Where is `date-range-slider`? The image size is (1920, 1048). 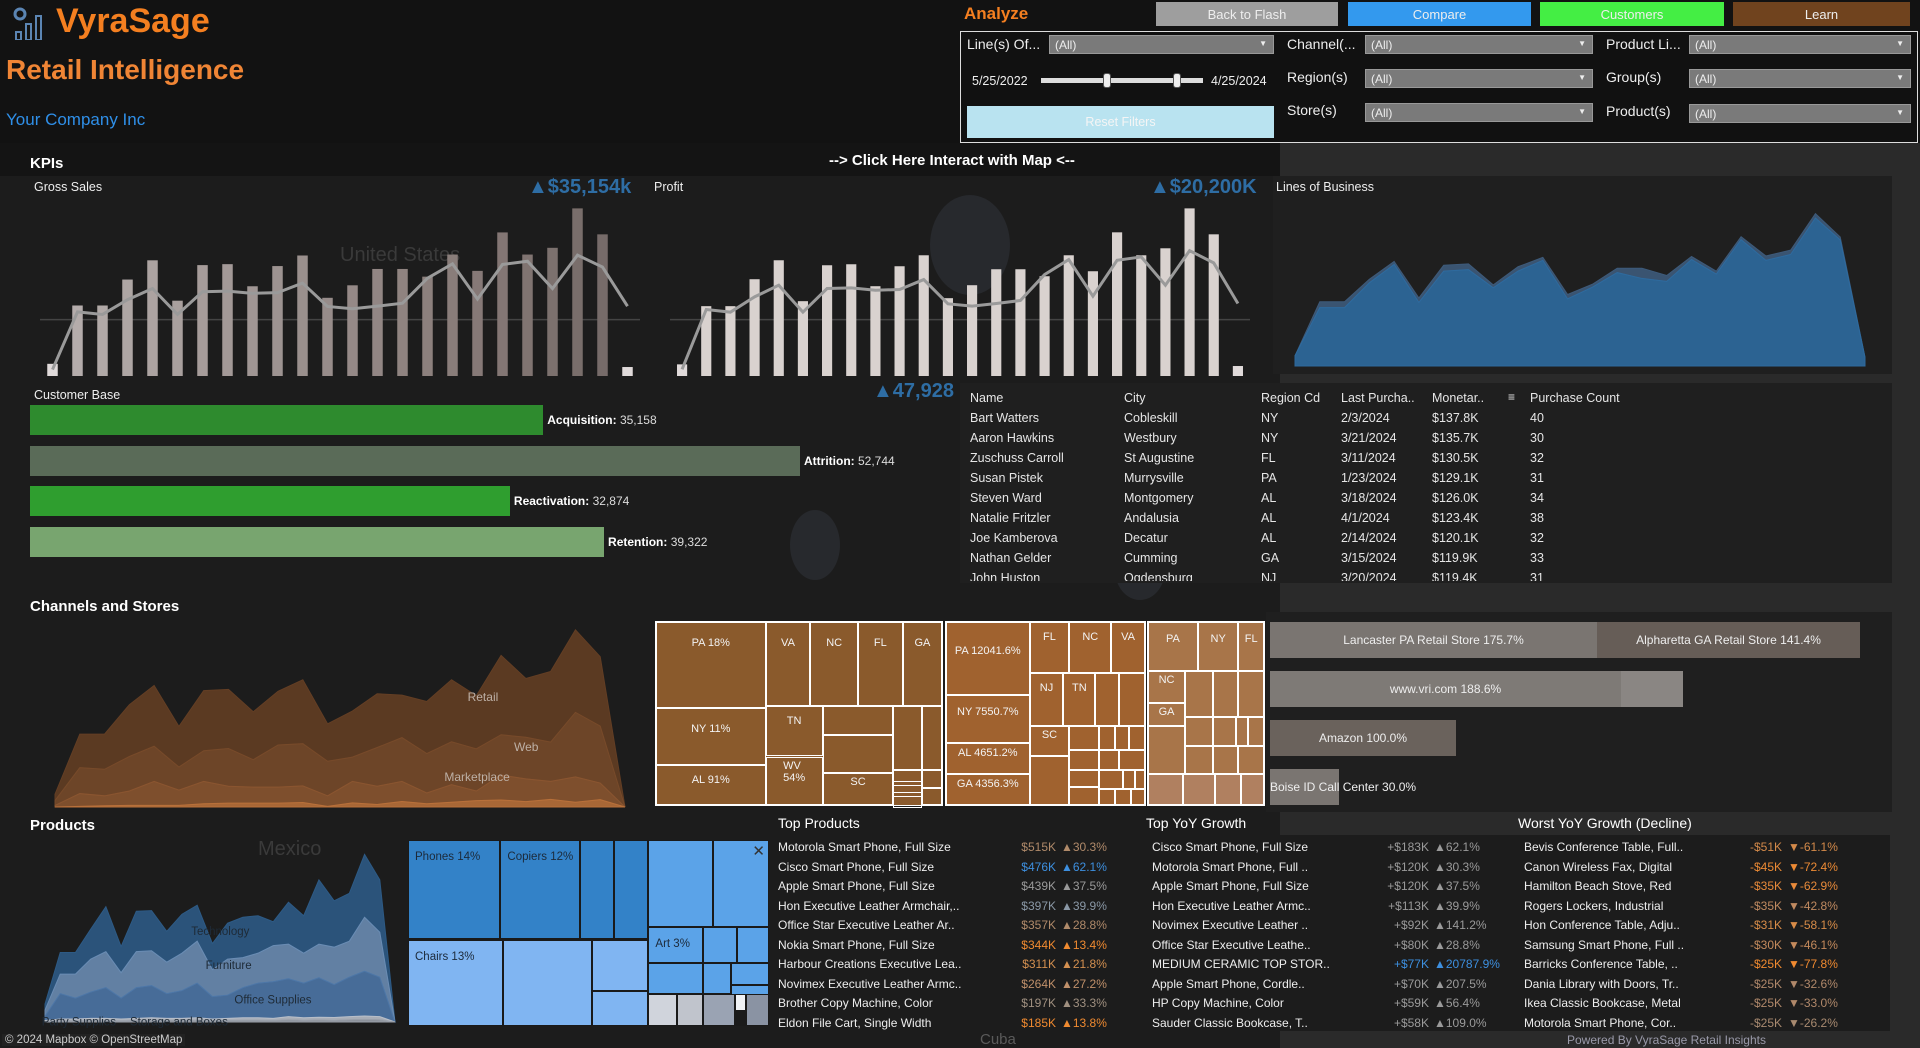 date-range-slider is located at coordinates (1122, 80).